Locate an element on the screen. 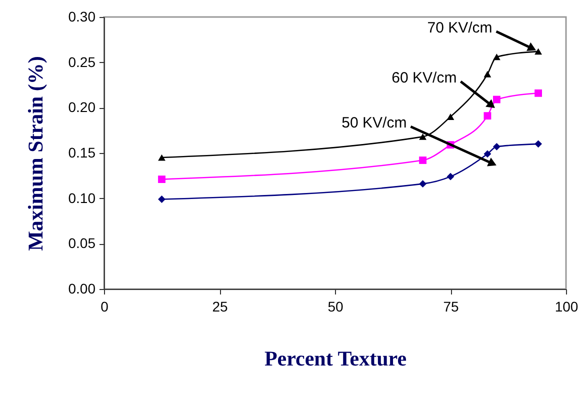 Image resolution: width=585 pixels, height=403 pixels. y-tick-label: 0.25 is located at coordinates (82, 62).